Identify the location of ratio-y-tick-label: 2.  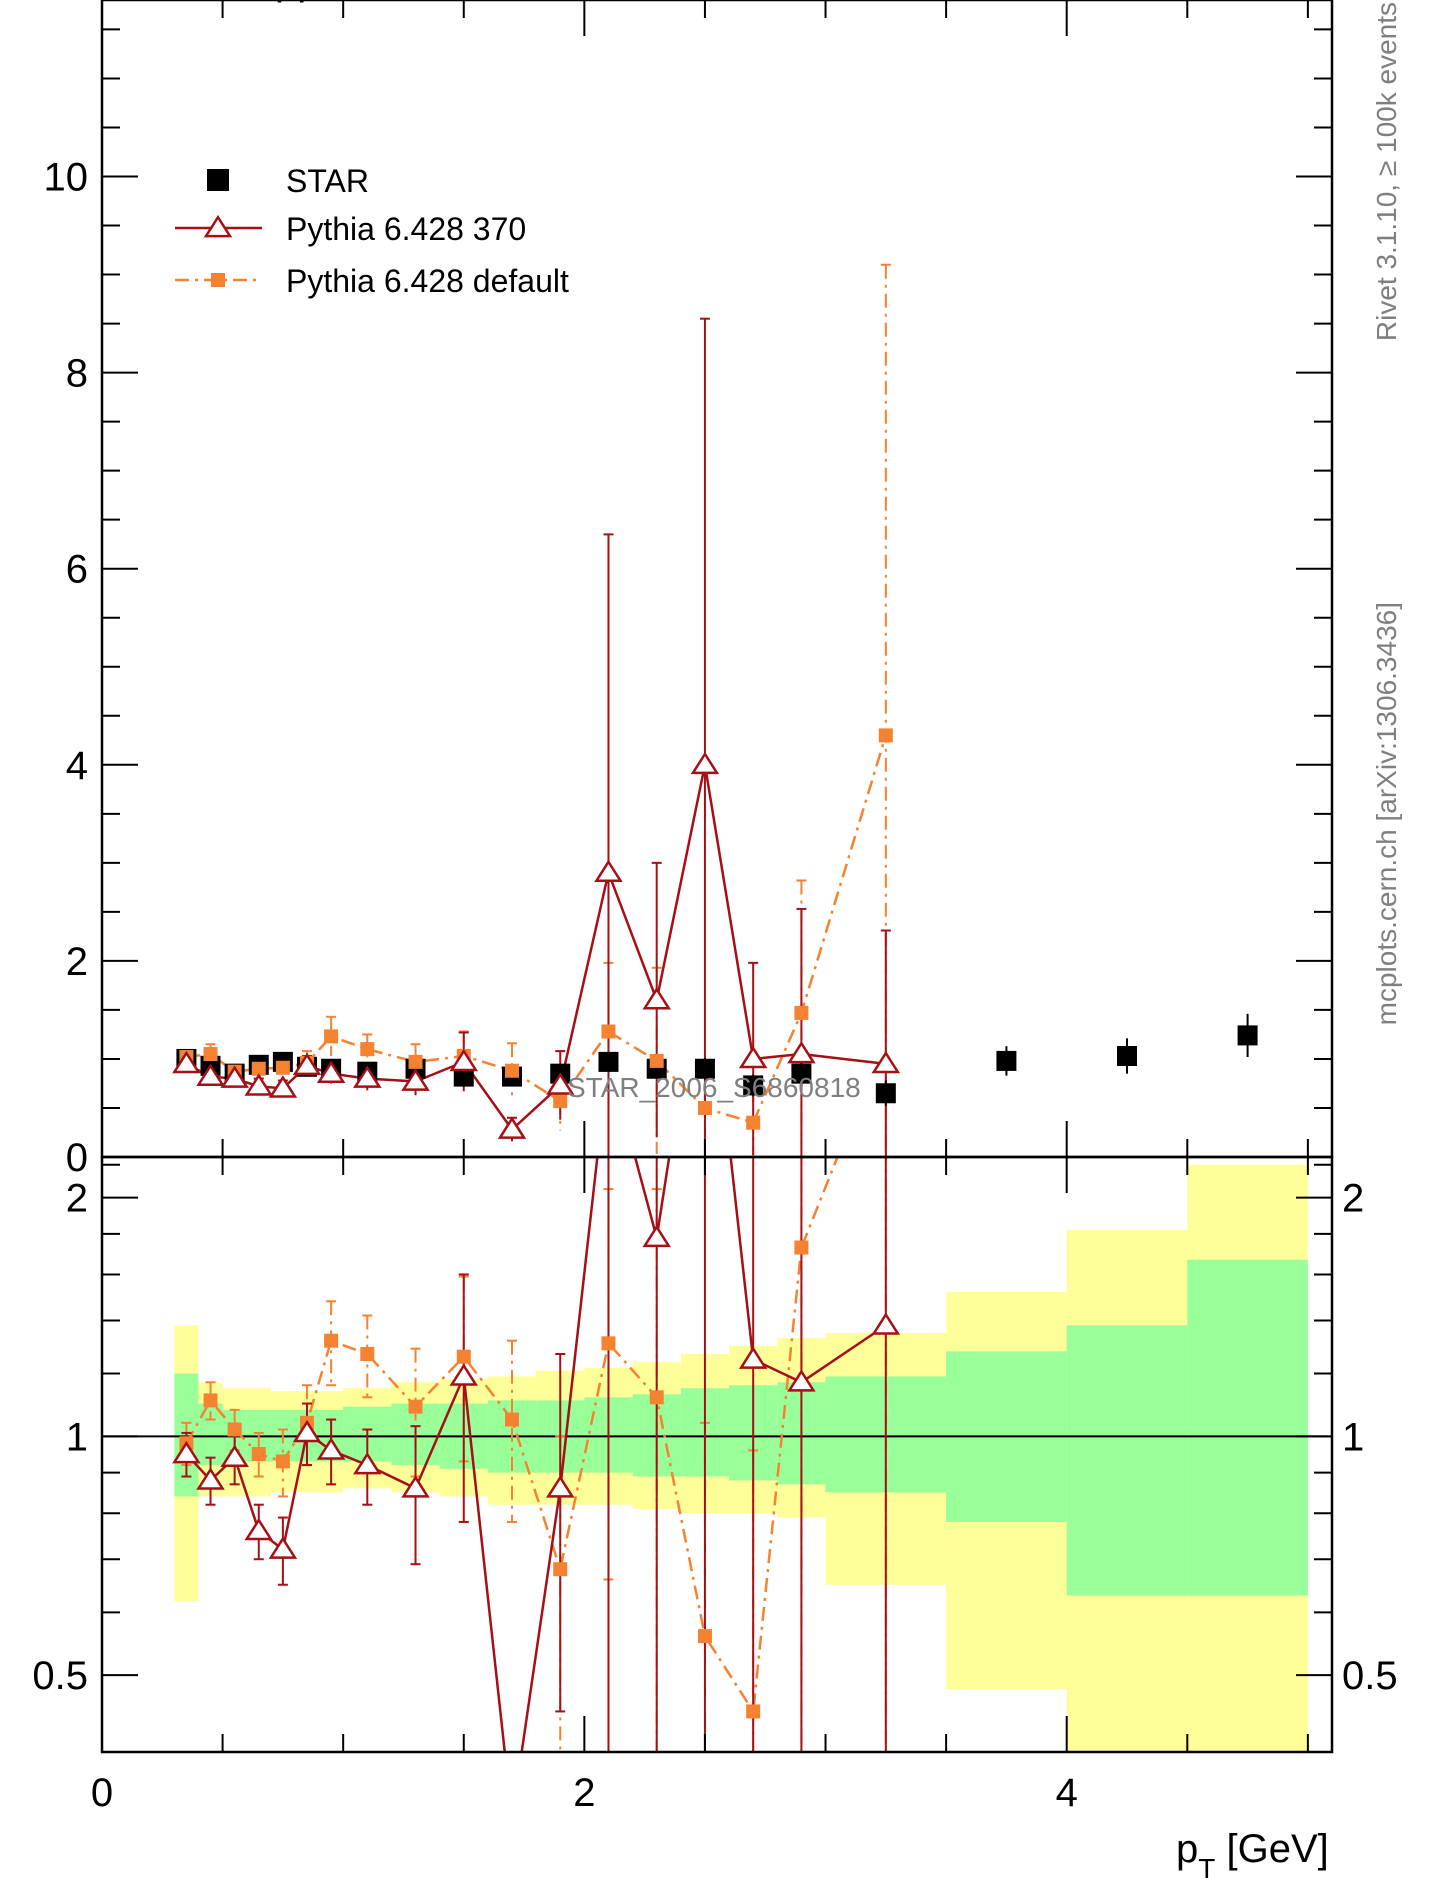
(77, 1199).